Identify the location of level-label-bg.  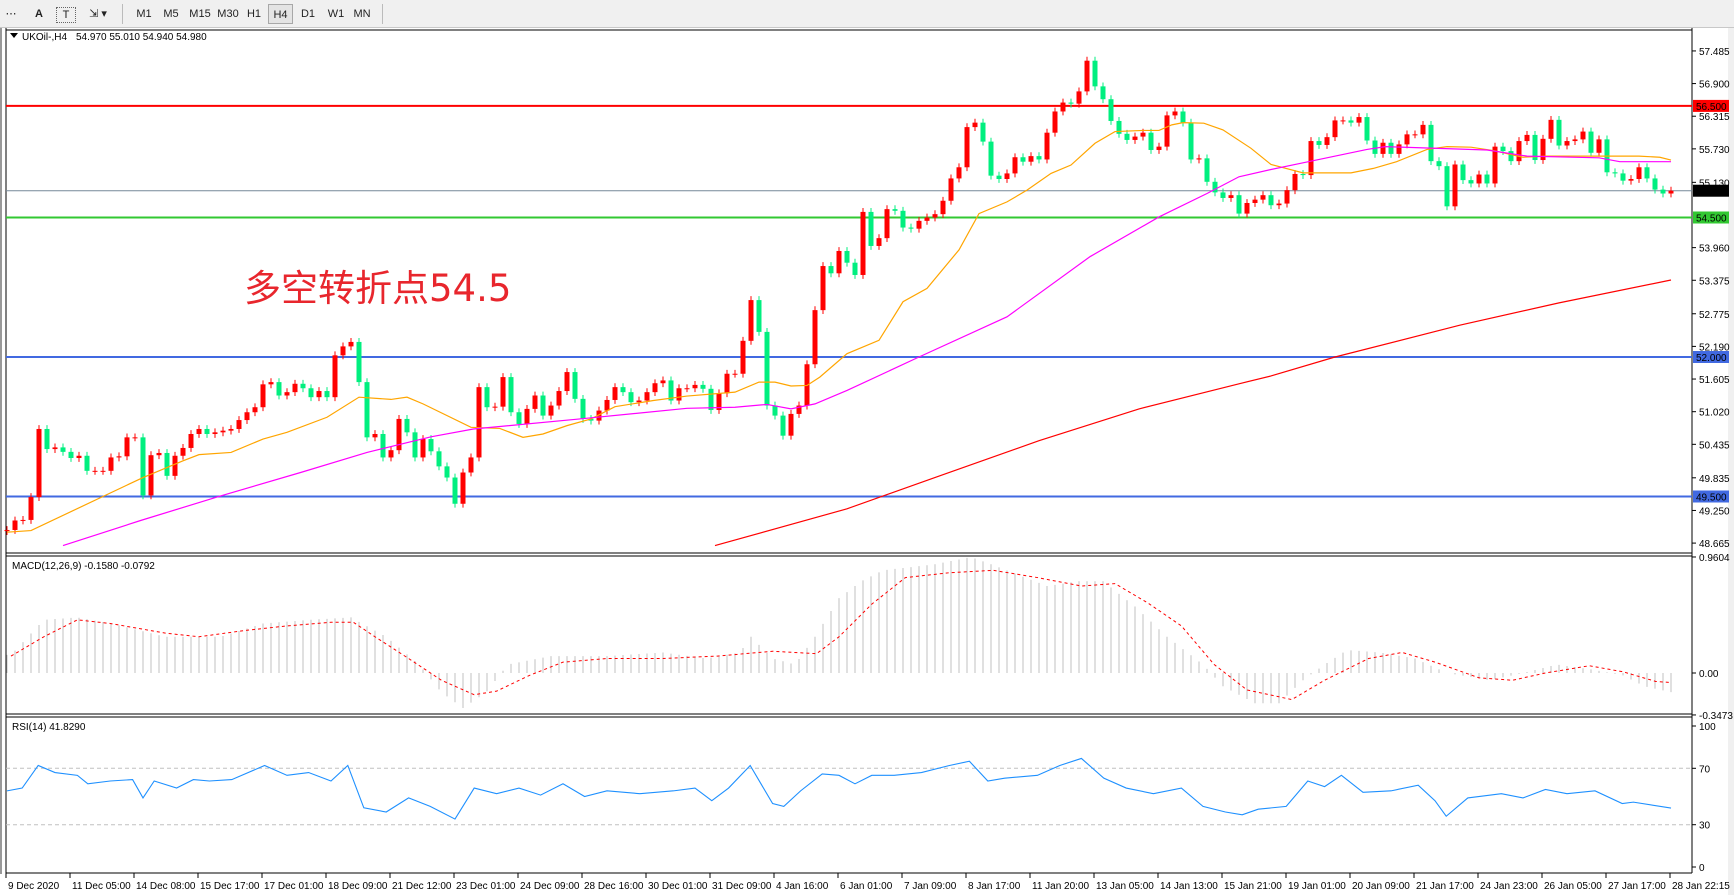
(1711, 217).